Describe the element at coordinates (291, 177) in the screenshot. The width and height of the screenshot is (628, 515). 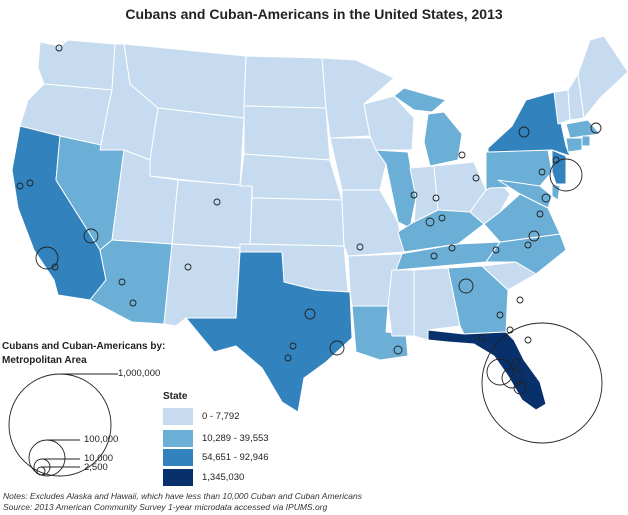
I see `state-nebraska` at that location.